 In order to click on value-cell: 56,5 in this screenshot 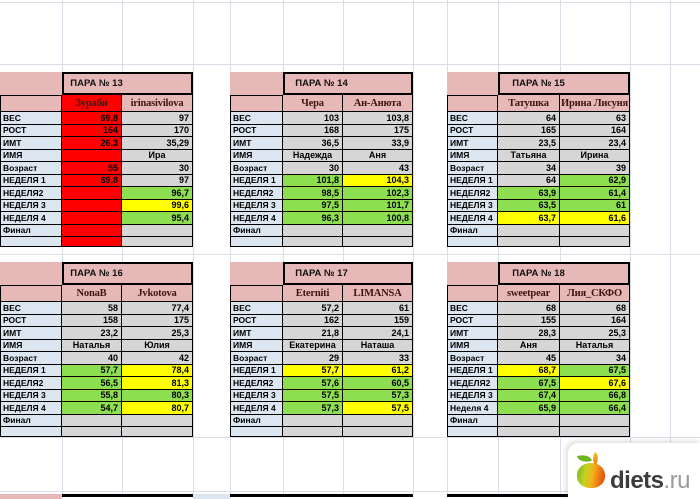, I will do `click(92, 383)`.